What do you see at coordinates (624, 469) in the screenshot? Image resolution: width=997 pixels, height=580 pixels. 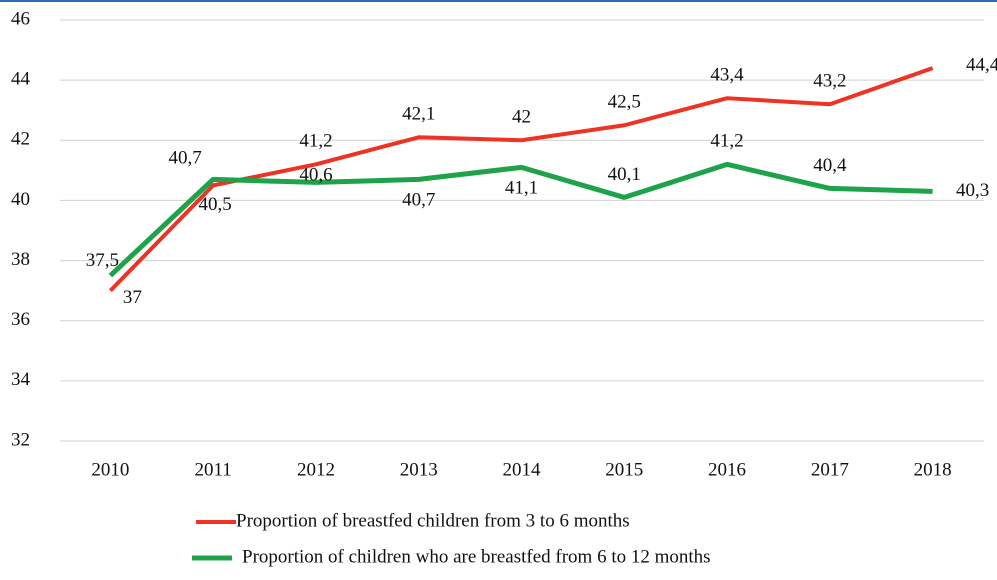 I see `x-tick-label: 2015` at bounding box center [624, 469].